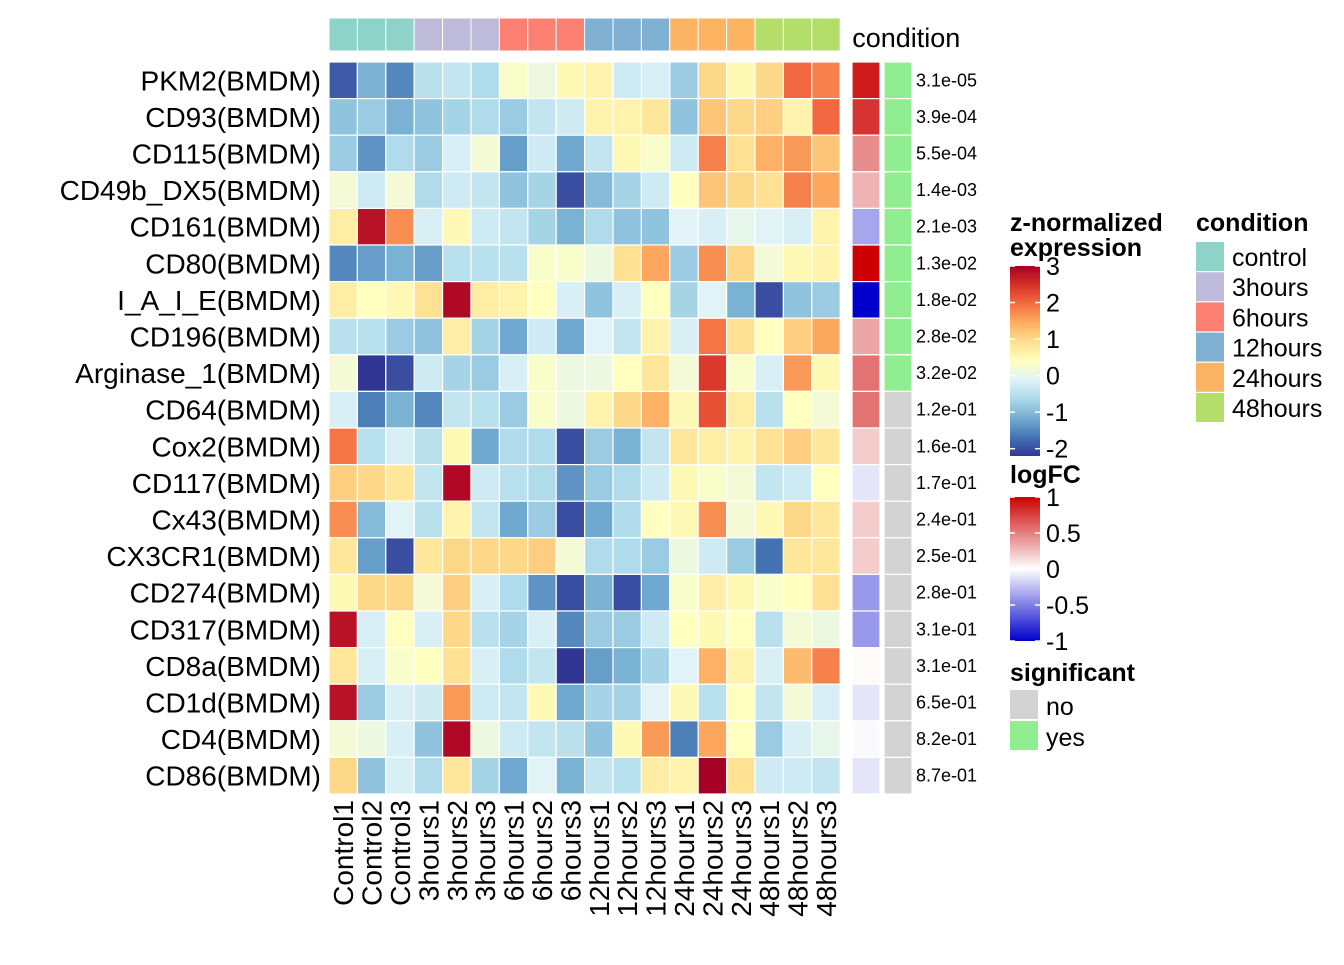  I want to click on pvalue-label: 8.7e-01, so click(946, 776).